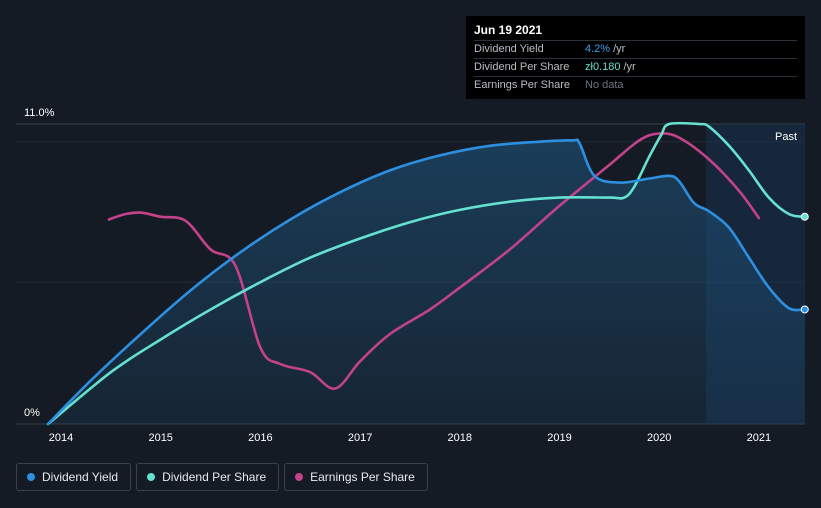 This screenshot has width=821, height=508. I want to click on dividend-yield-end-marker, so click(804, 309).